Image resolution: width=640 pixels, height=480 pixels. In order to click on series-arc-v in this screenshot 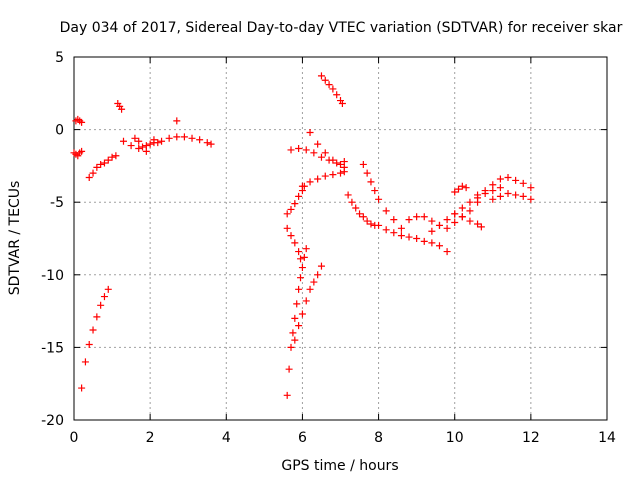, I will do `click(468, 220)`.